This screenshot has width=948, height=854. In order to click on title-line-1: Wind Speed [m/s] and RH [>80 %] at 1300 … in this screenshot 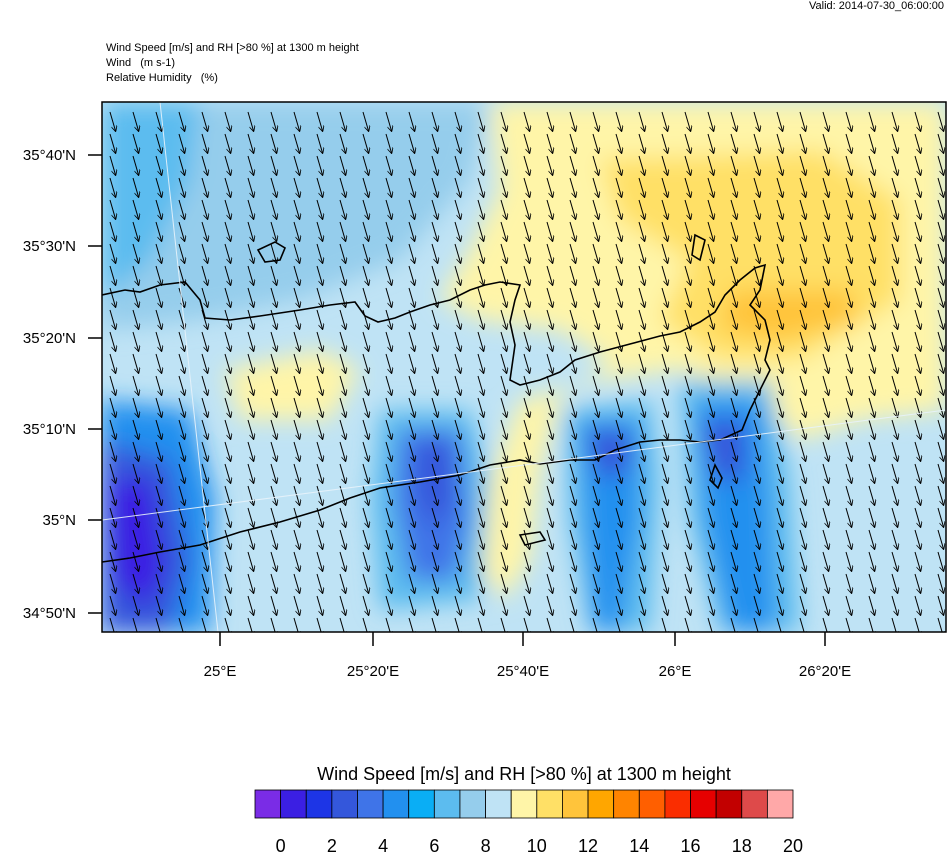, I will do `click(232, 48)`.